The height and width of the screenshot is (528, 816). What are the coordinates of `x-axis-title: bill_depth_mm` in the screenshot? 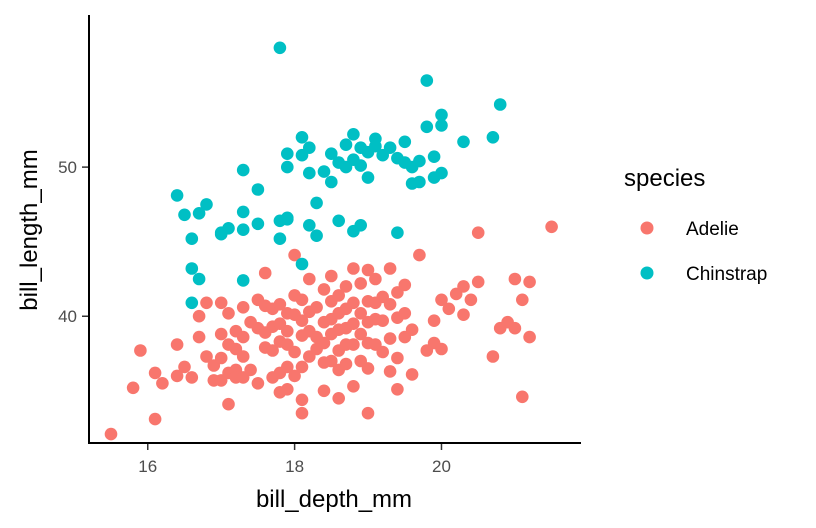 It's located at (334, 499).